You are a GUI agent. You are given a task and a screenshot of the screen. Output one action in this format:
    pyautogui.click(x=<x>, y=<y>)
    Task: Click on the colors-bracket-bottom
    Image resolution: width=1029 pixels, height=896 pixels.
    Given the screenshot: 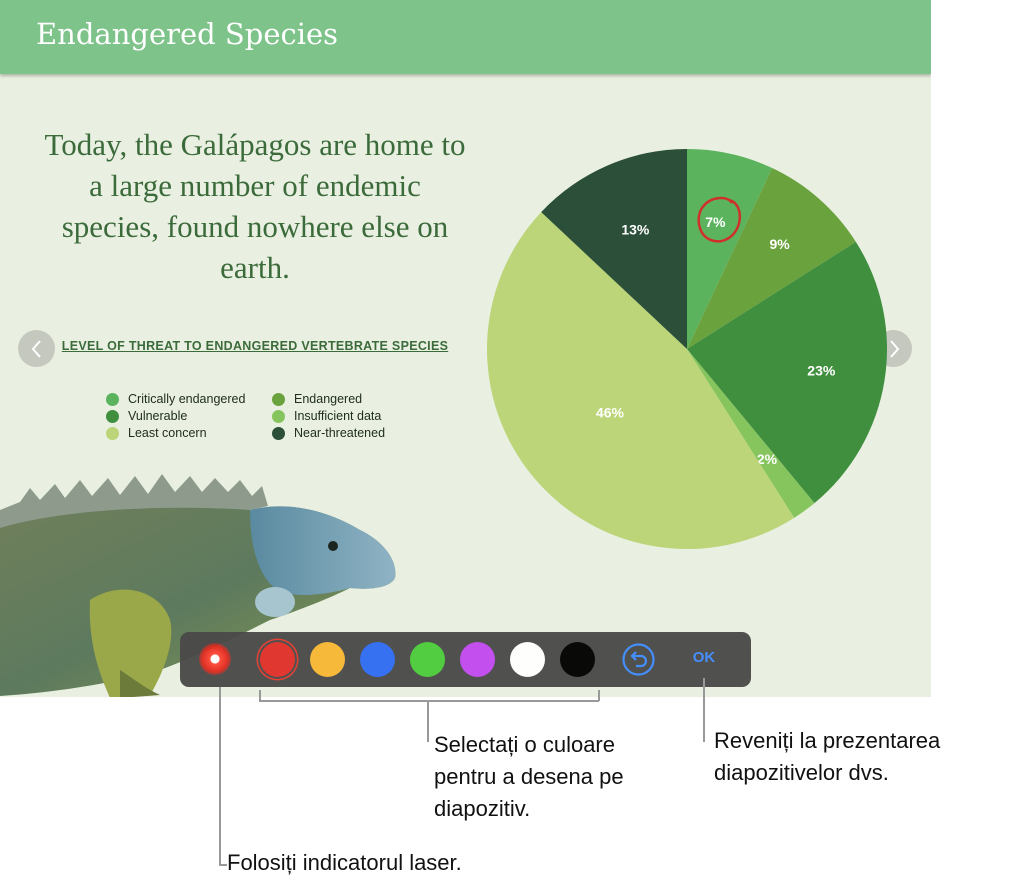 What is the action you would take?
    pyautogui.click(x=429, y=701)
    